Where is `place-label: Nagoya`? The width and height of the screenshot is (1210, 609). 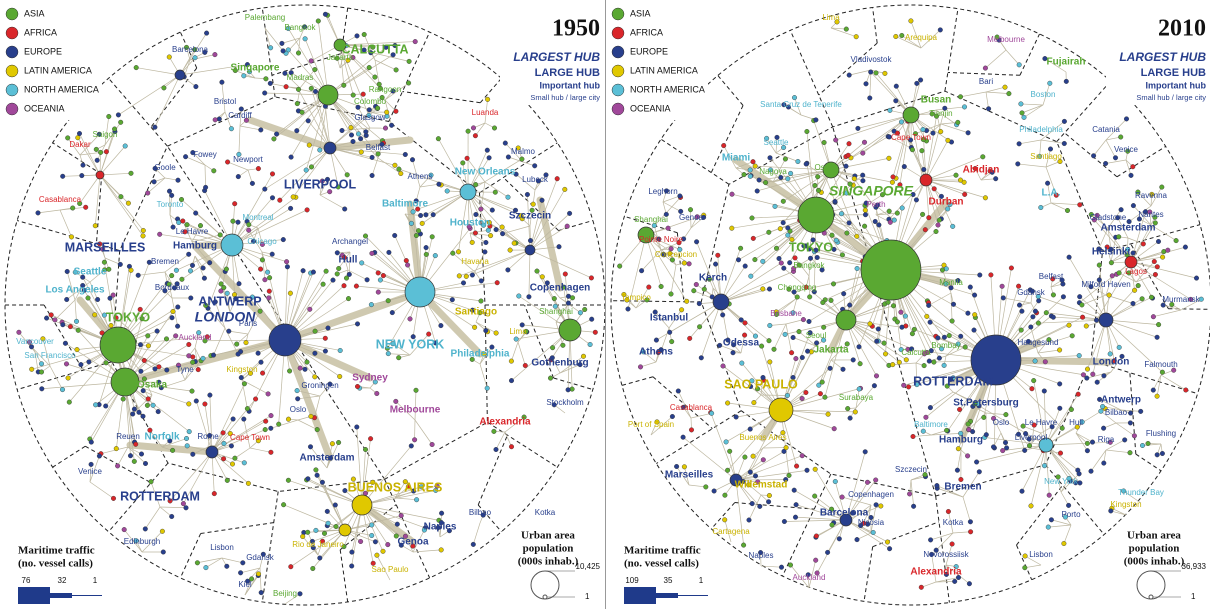
place-label: Nagoya is located at coordinates (773, 171).